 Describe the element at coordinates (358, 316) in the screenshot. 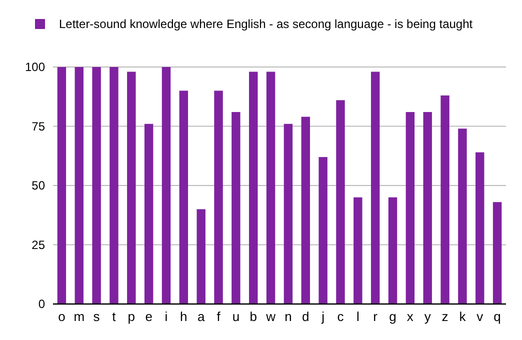

I see `x-tick-label: l` at that location.